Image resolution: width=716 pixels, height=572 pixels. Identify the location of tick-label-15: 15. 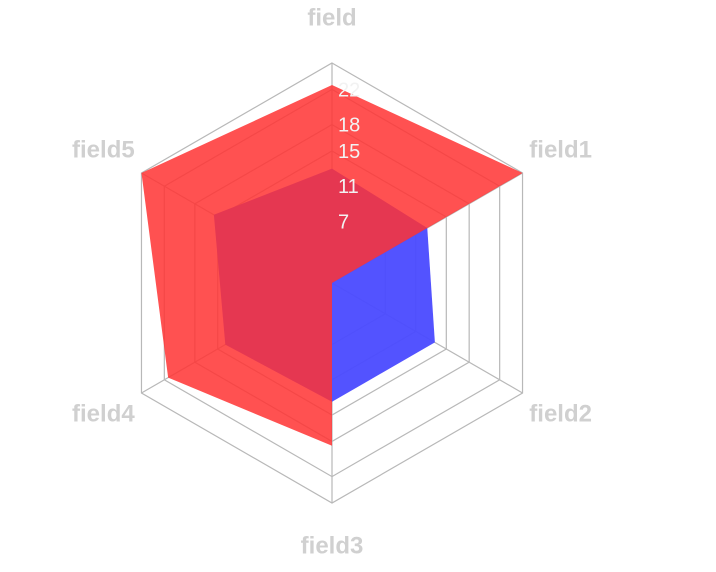
(349, 152).